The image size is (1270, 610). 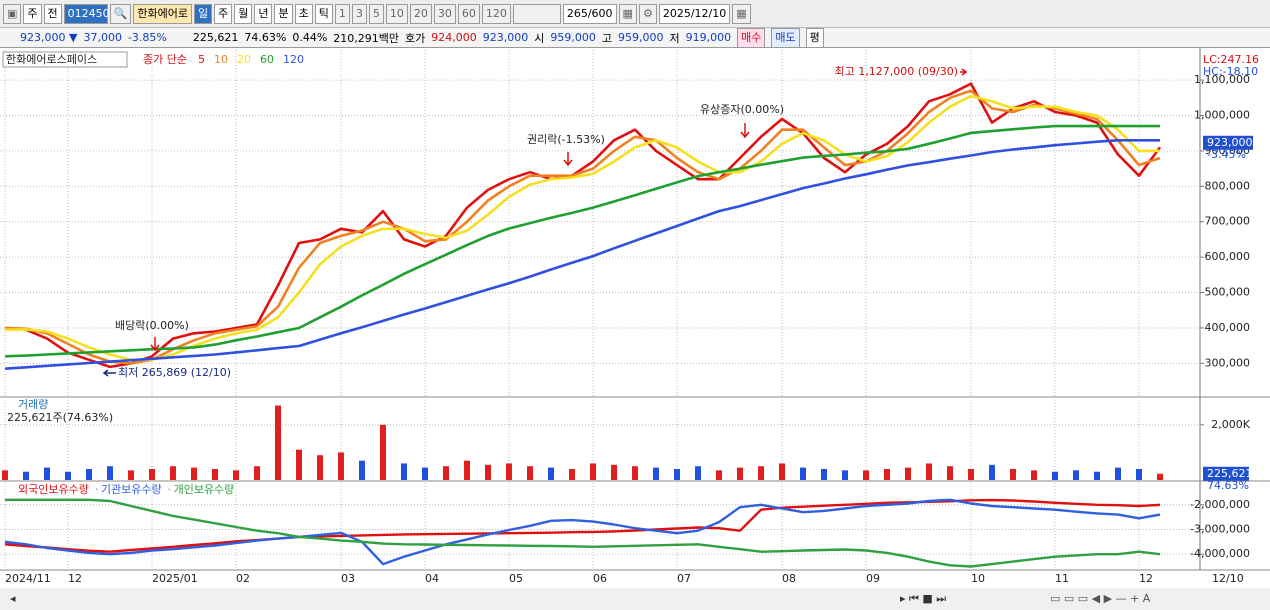 What do you see at coordinates (323, 13) in the screenshot?
I see `period-tab: 틱` at bounding box center [323, 13].